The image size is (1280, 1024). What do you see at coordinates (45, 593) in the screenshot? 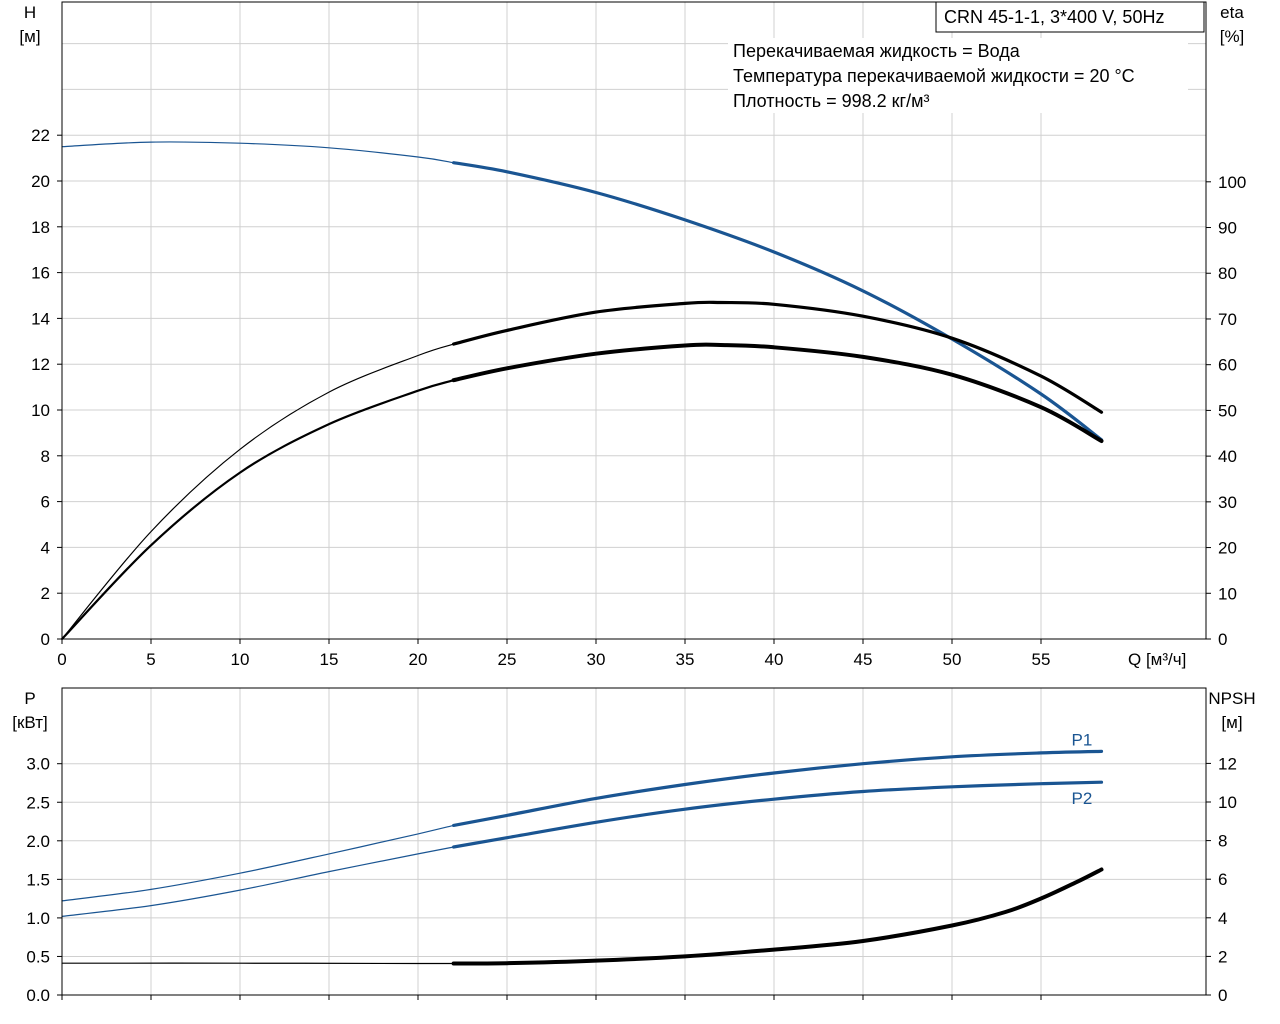
I see `left-tick-label-0-1: 2` at bounding box center [45, 593].